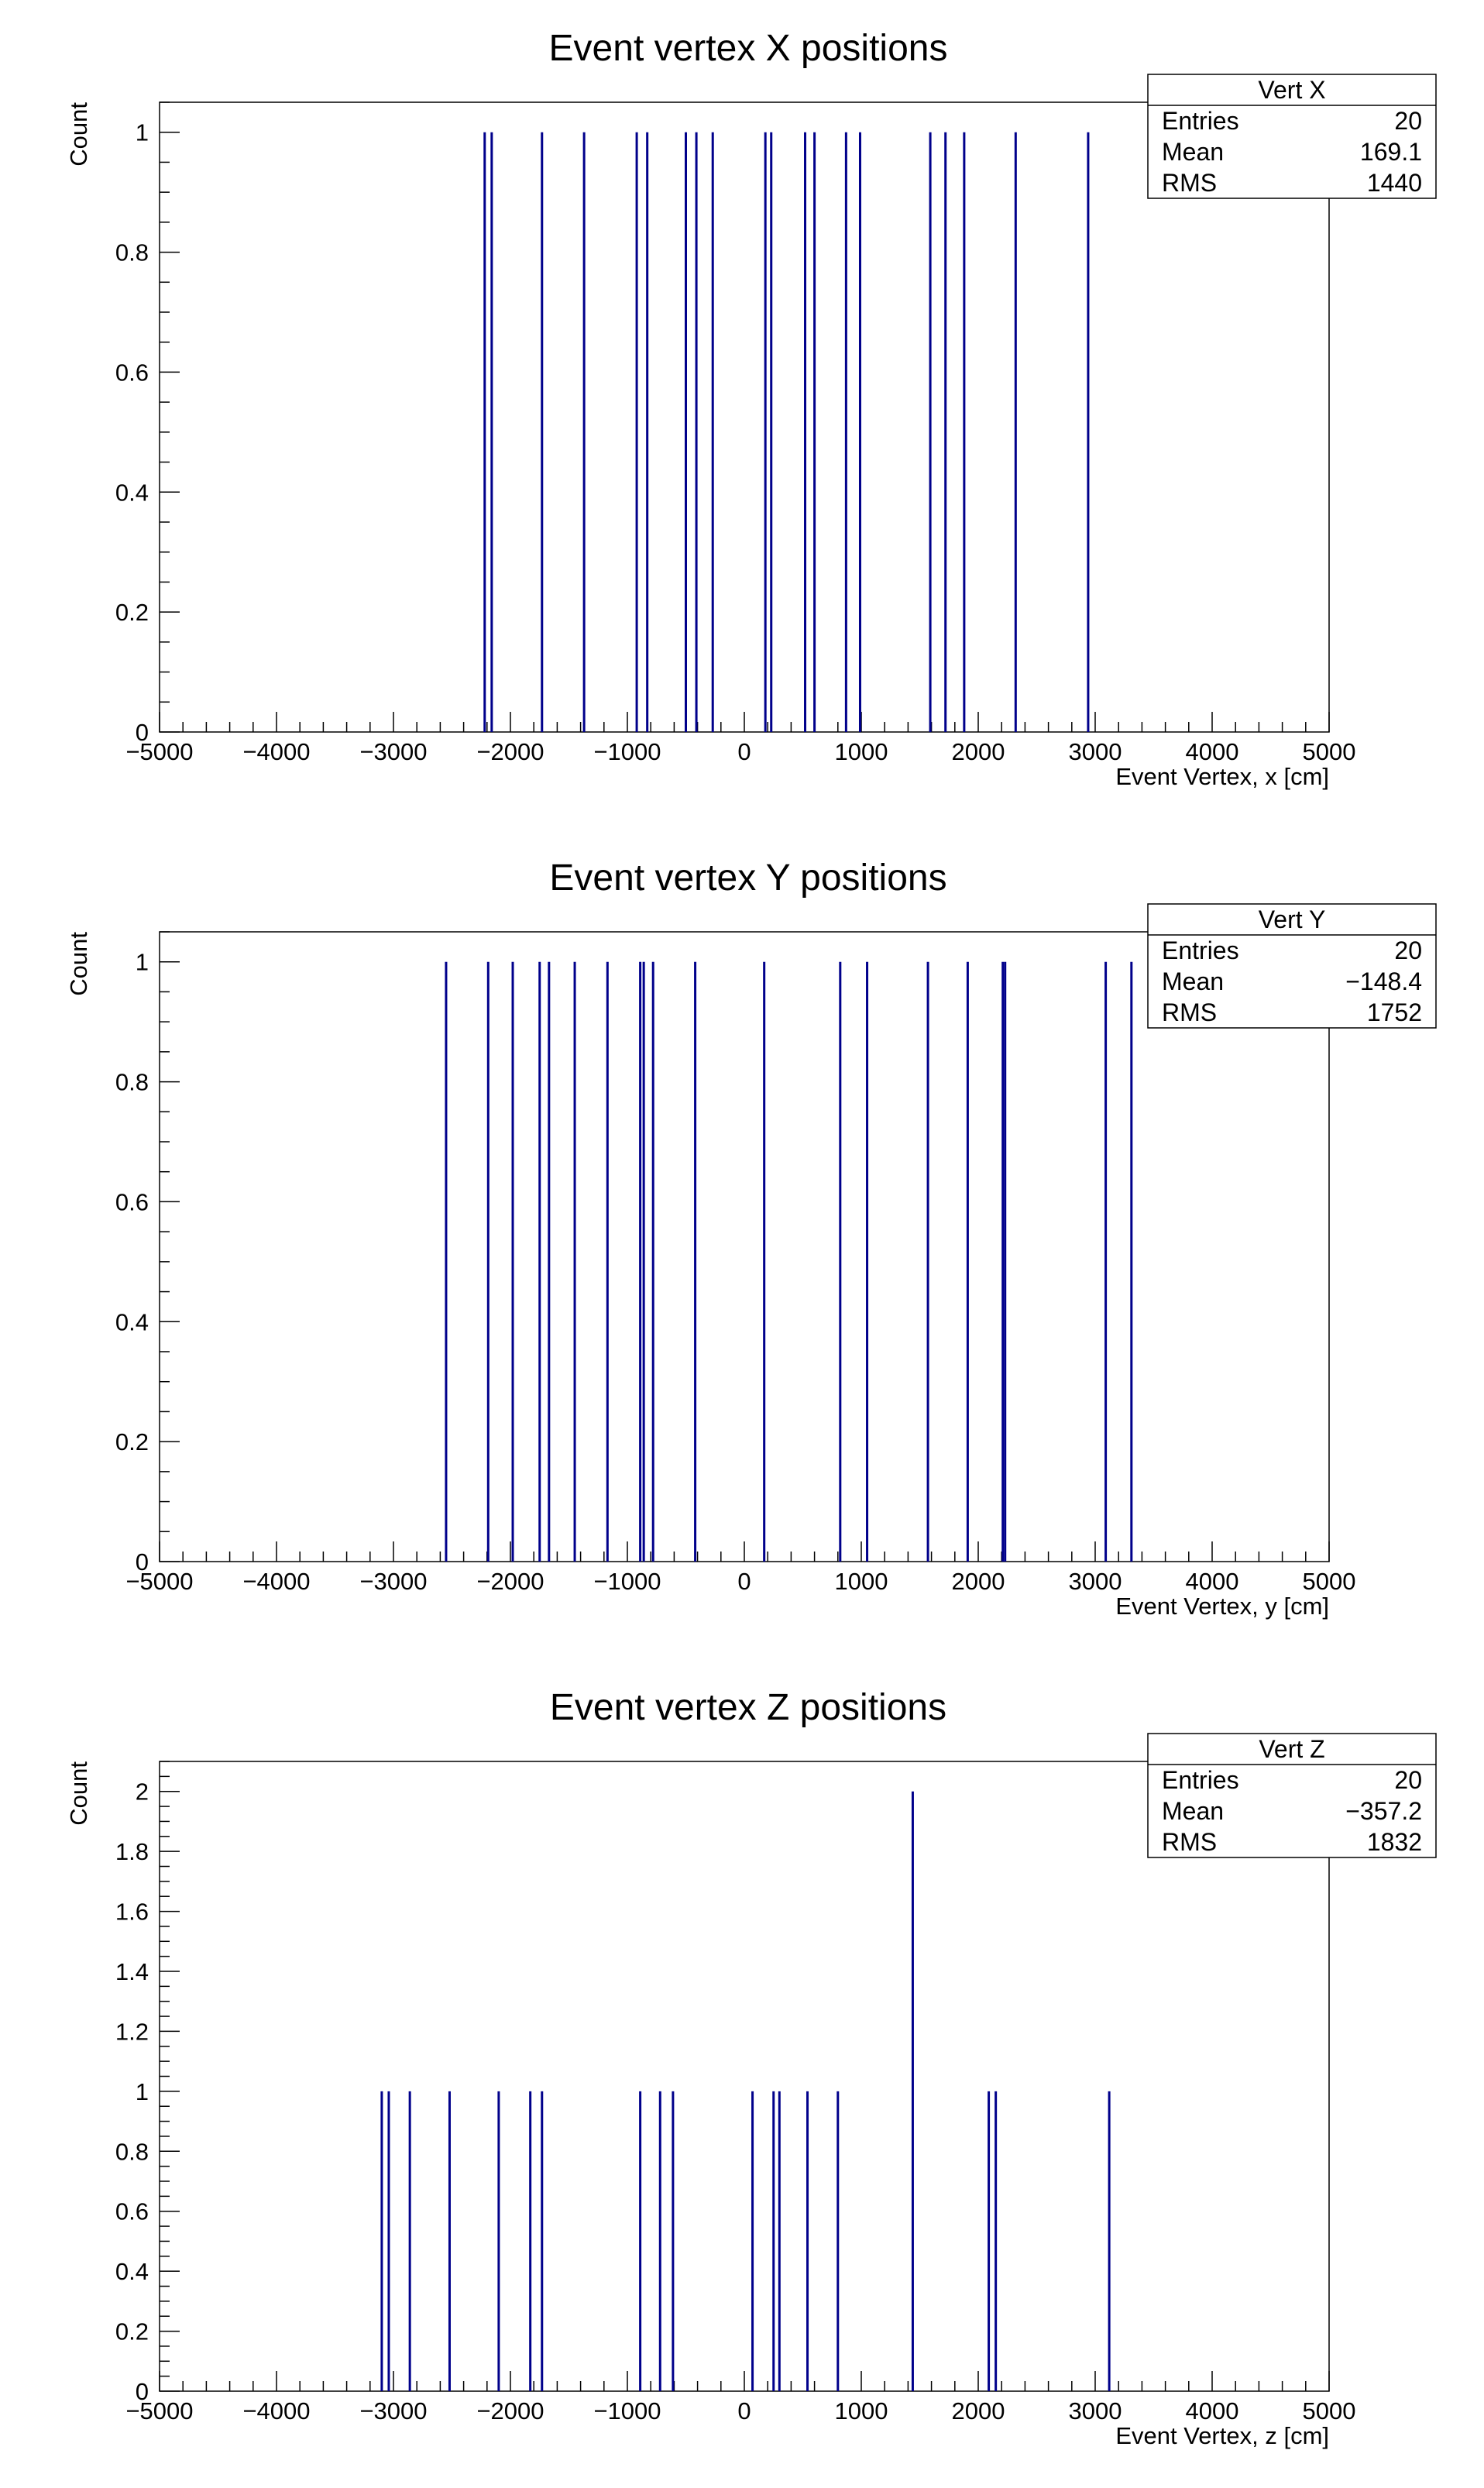 The image size is (1484, 2488). I want to click on stats-name: Vert Y, so click(1292, 919).